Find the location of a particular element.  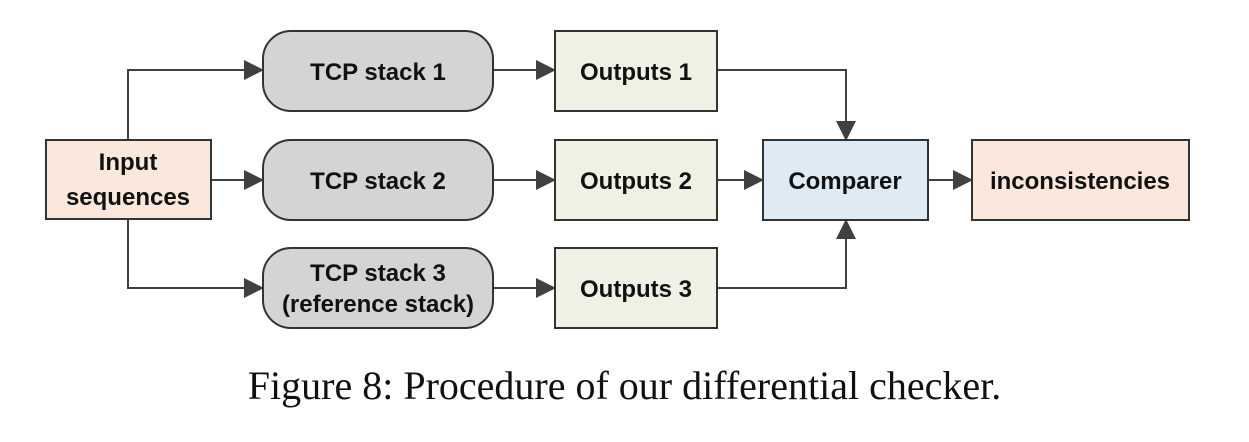

outputs-3-box is located at coordinates (636, 288).